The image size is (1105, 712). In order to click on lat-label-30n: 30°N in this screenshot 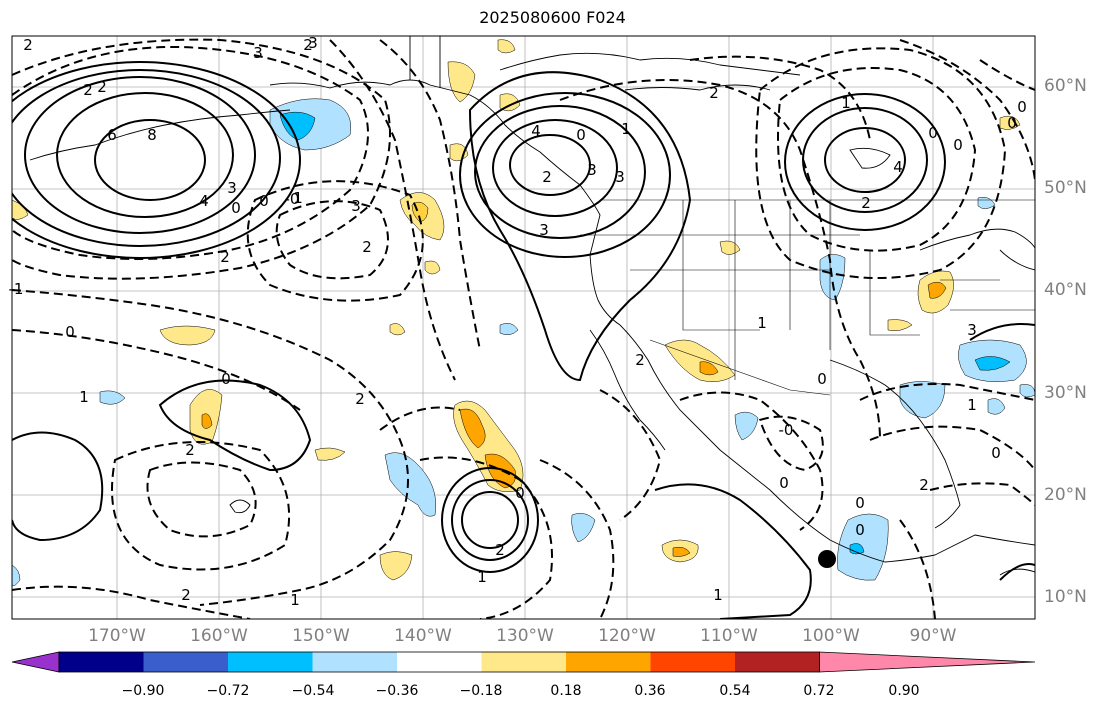, I will do `click(1065, 393)`.